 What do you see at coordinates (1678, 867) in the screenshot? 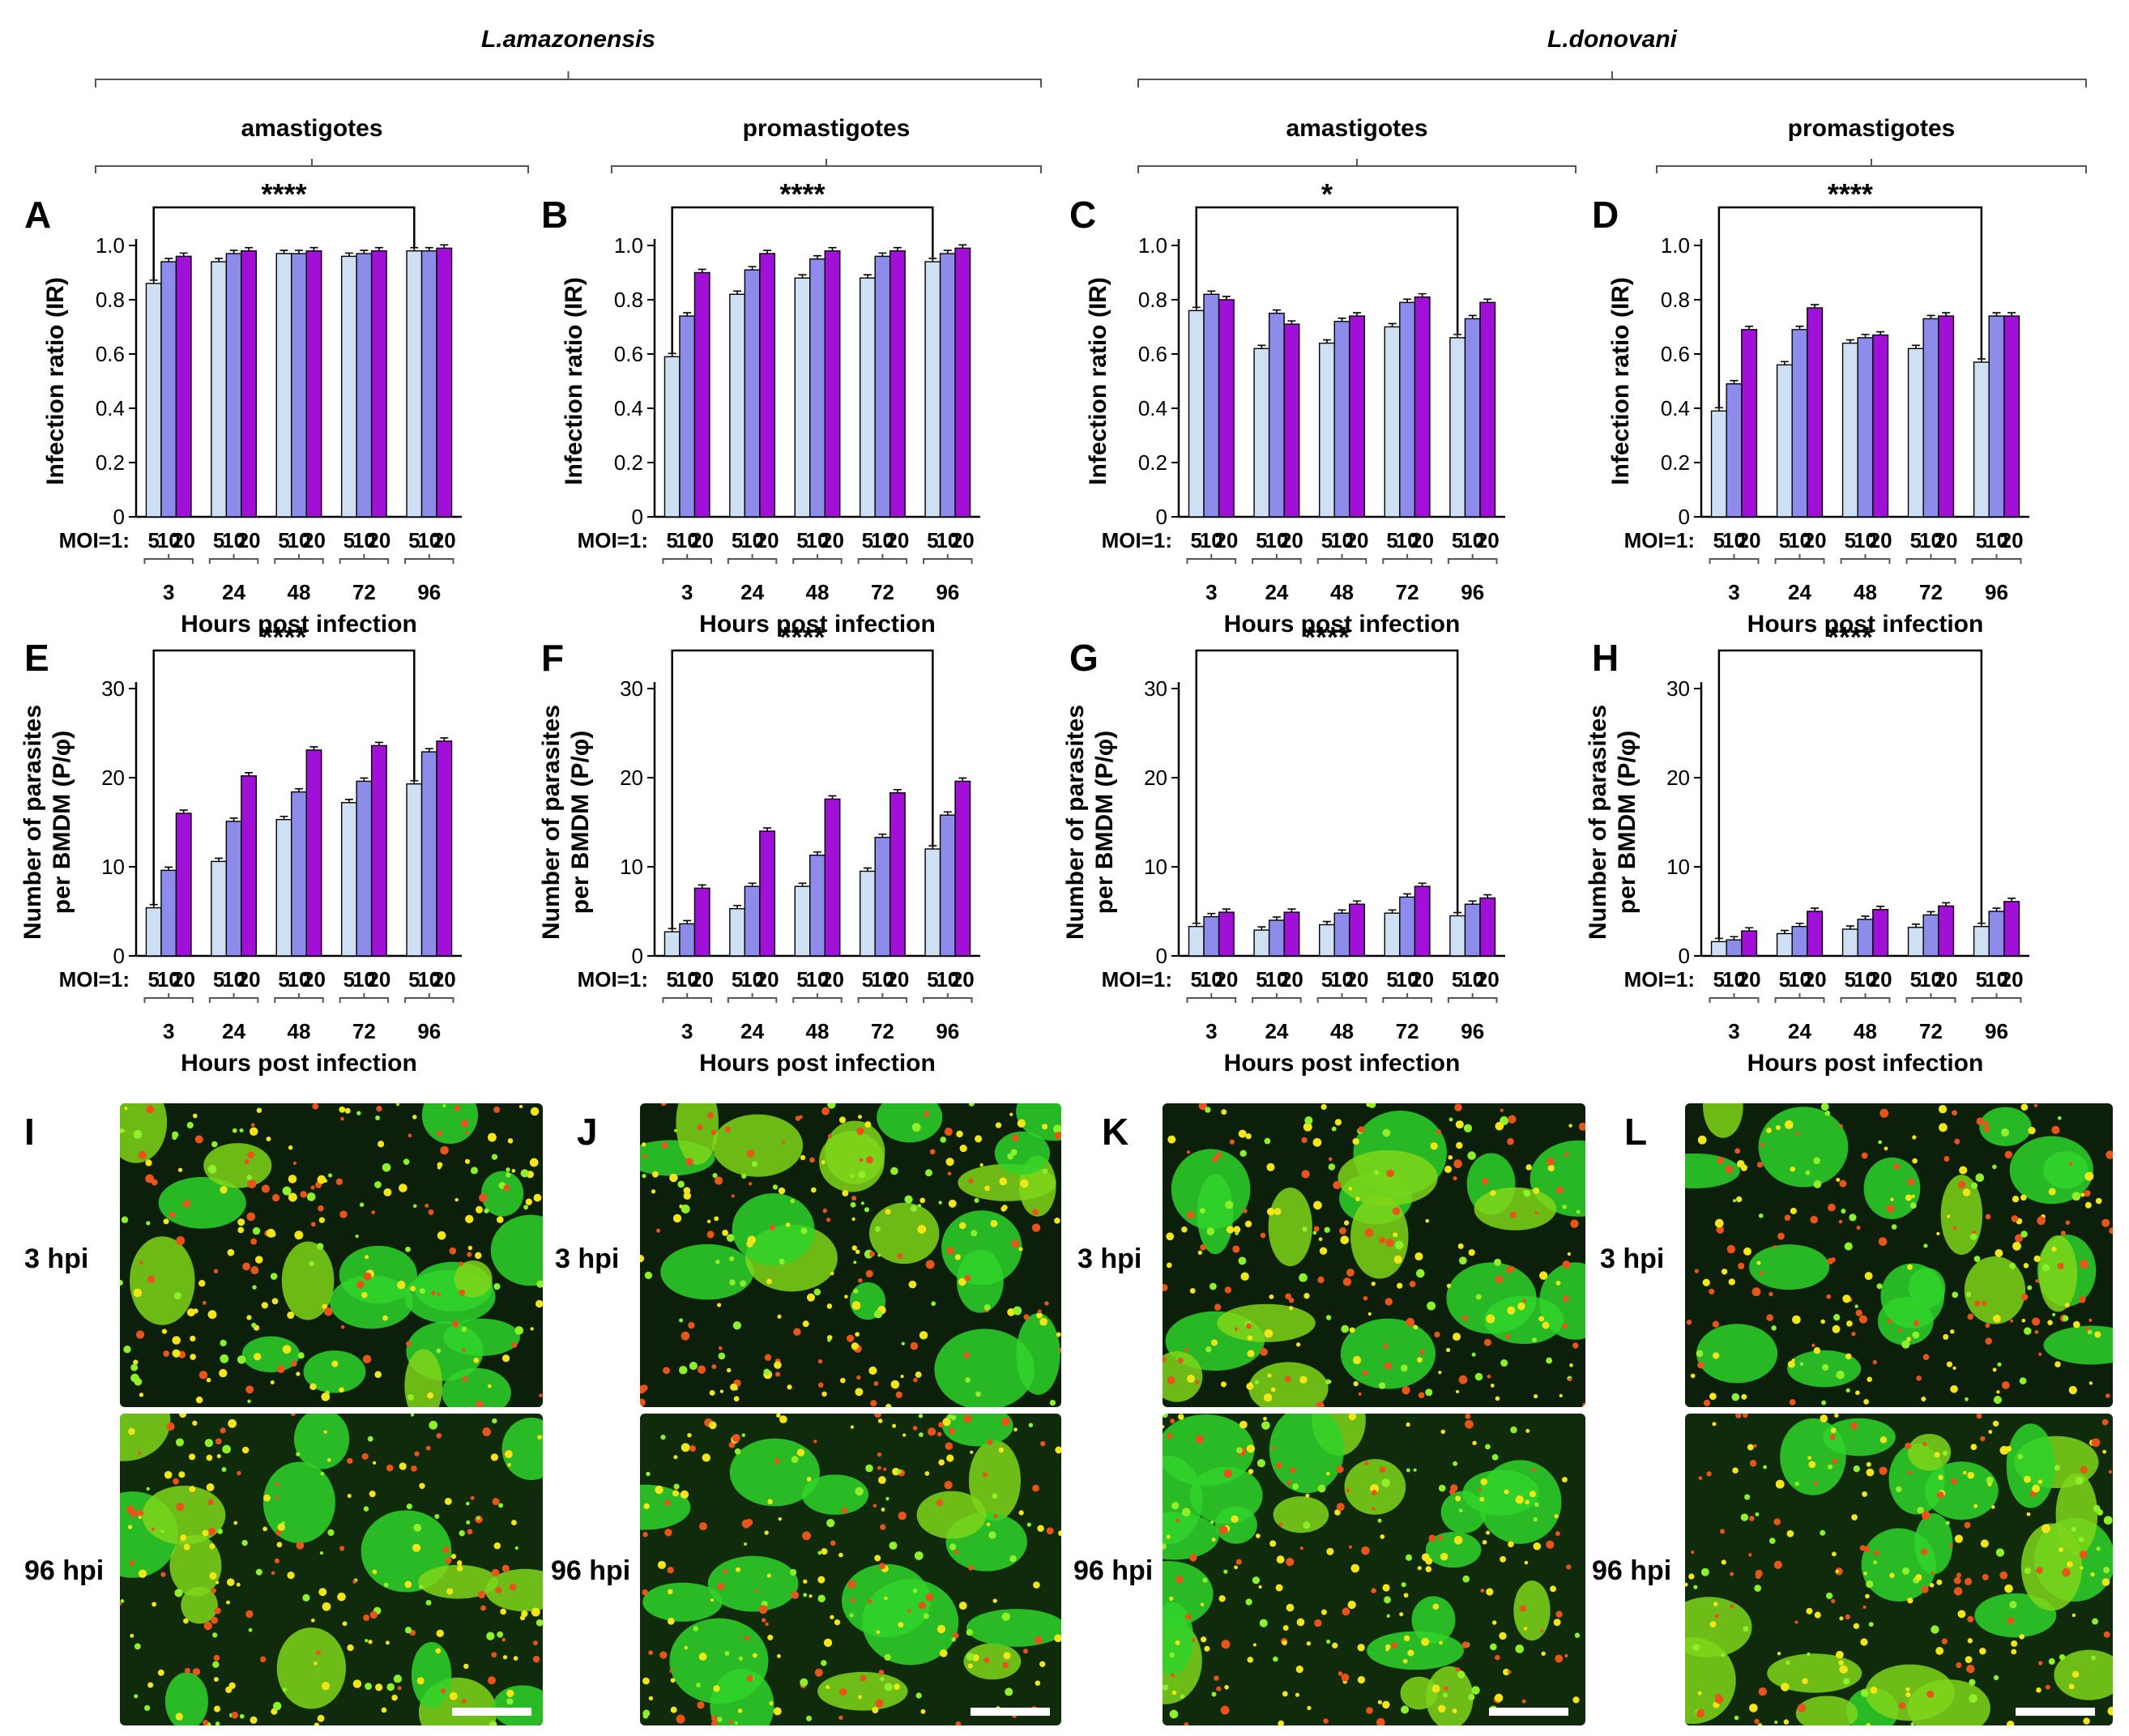
I see `y-tick-label: 10` at bounding box center [1678, 867].